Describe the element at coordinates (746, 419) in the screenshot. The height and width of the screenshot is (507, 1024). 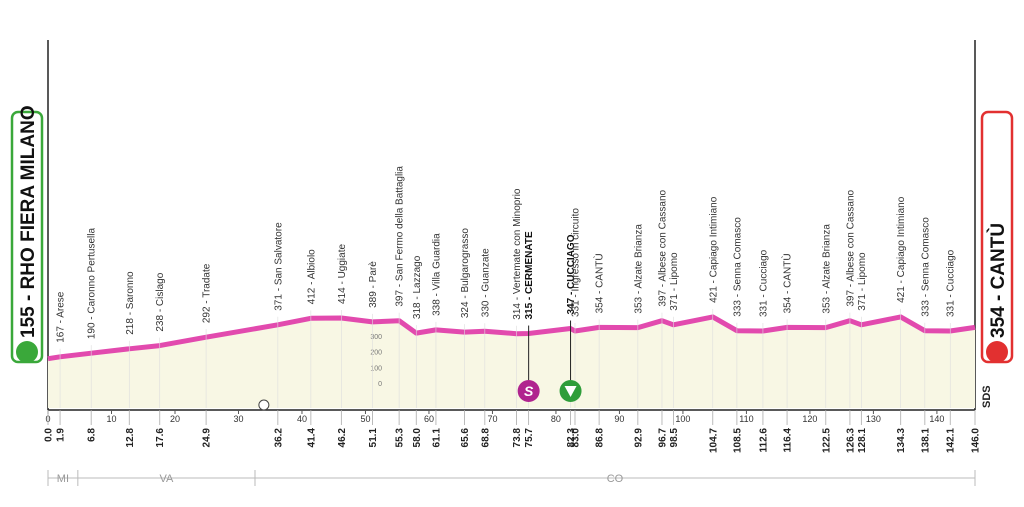
I see `x-tick-label: 110` at that location.